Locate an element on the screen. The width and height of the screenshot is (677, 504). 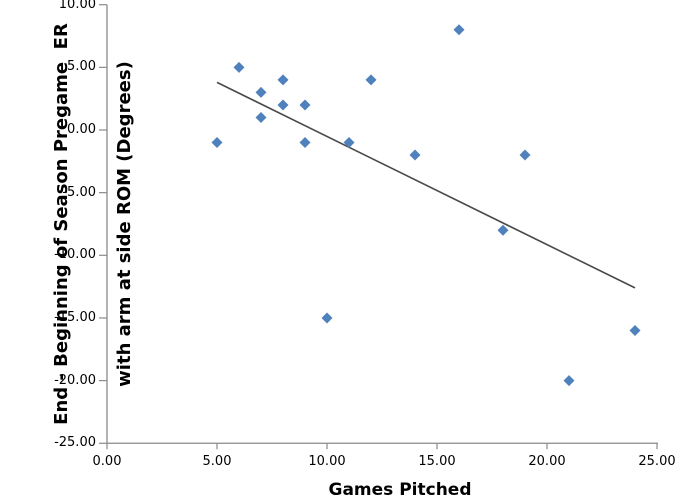
y-tick-label: 10.00 is located at coordinates (77, 6).